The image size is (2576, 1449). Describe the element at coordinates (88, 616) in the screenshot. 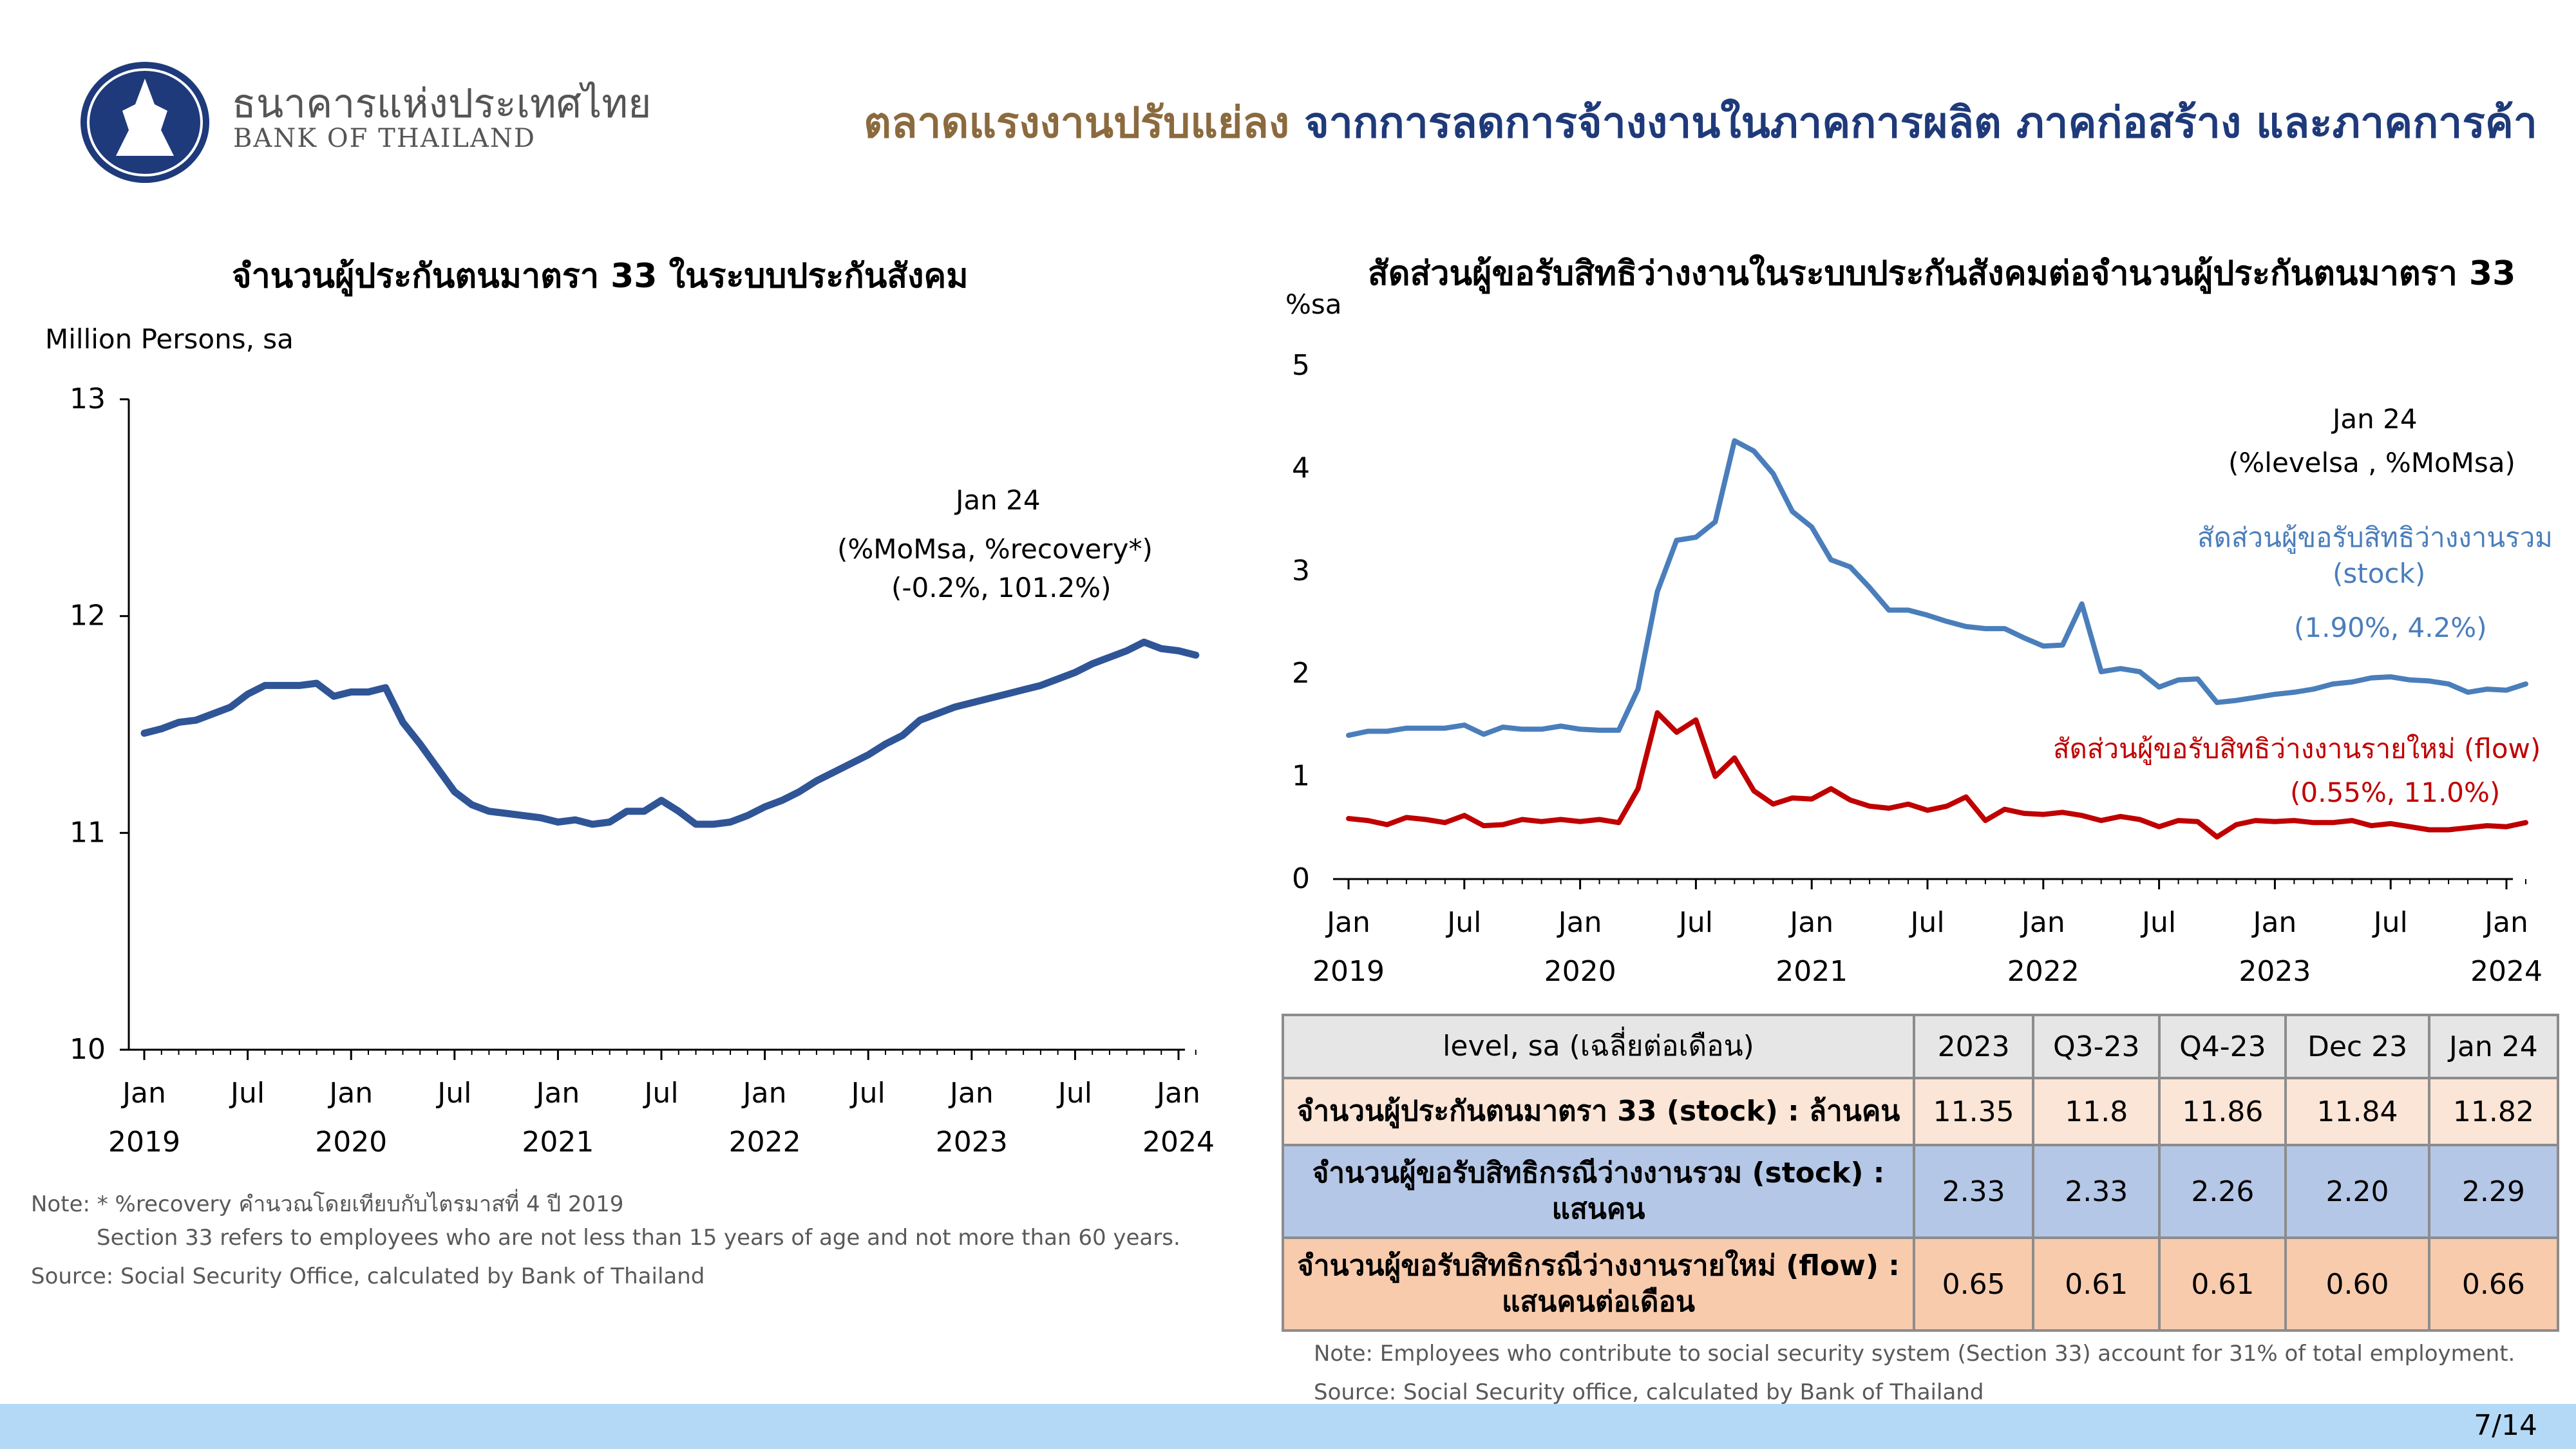

I see `y-tick-label: 12` at that location.